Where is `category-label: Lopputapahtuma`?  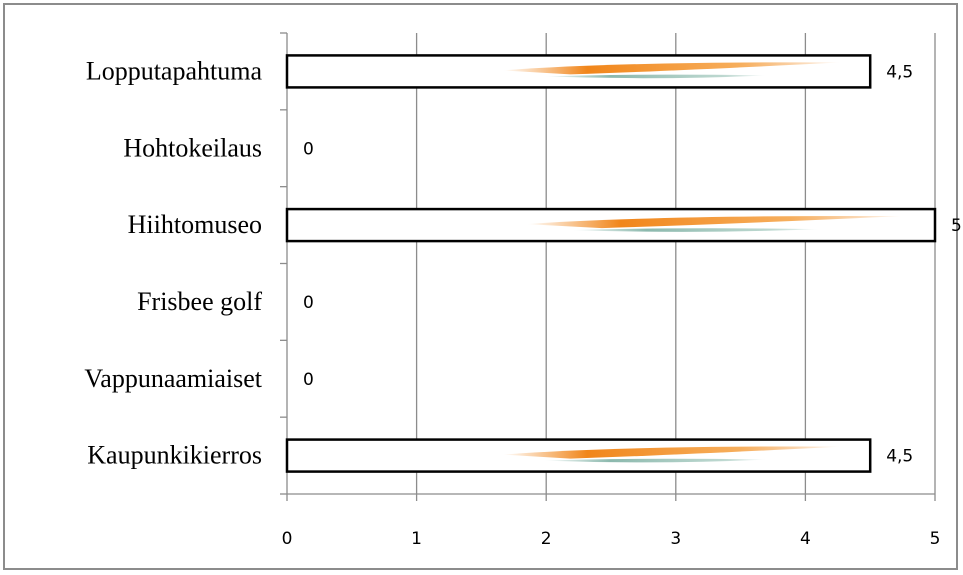 category-label: Lopputapahtuma is located at coordinates (174, 70).